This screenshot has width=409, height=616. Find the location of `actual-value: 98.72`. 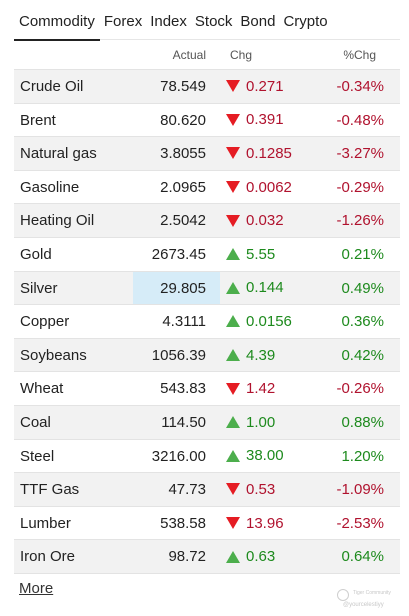

actual-value: 98.72 is located at coordinates (187, 557).